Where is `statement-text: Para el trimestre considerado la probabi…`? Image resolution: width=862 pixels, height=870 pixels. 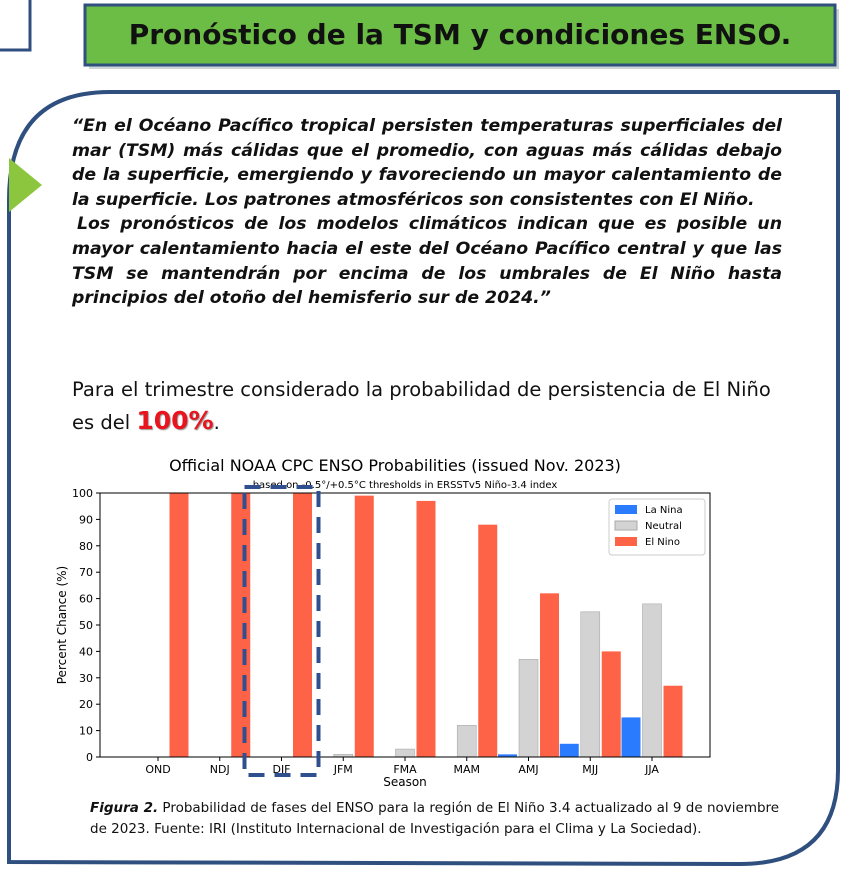
statement-text: Para el trimestre considerado la probabi… is located at coordinates (421, 406).